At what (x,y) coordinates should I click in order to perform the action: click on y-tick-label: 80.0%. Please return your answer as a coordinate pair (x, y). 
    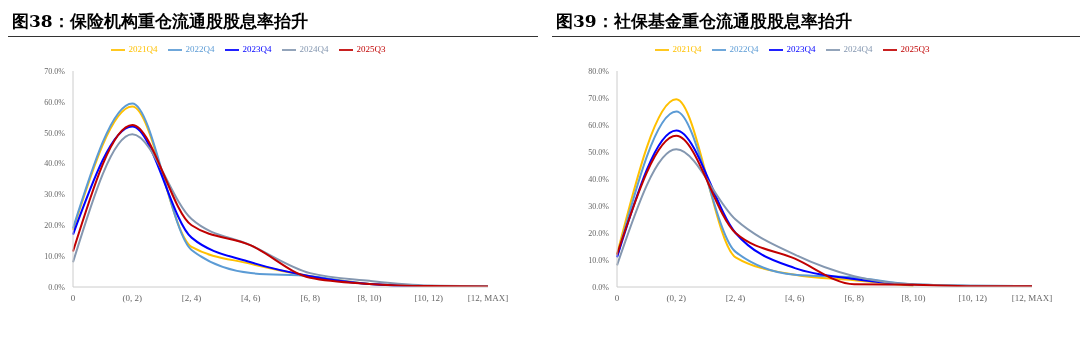
    Looking at the image, I should click on (599, 71).